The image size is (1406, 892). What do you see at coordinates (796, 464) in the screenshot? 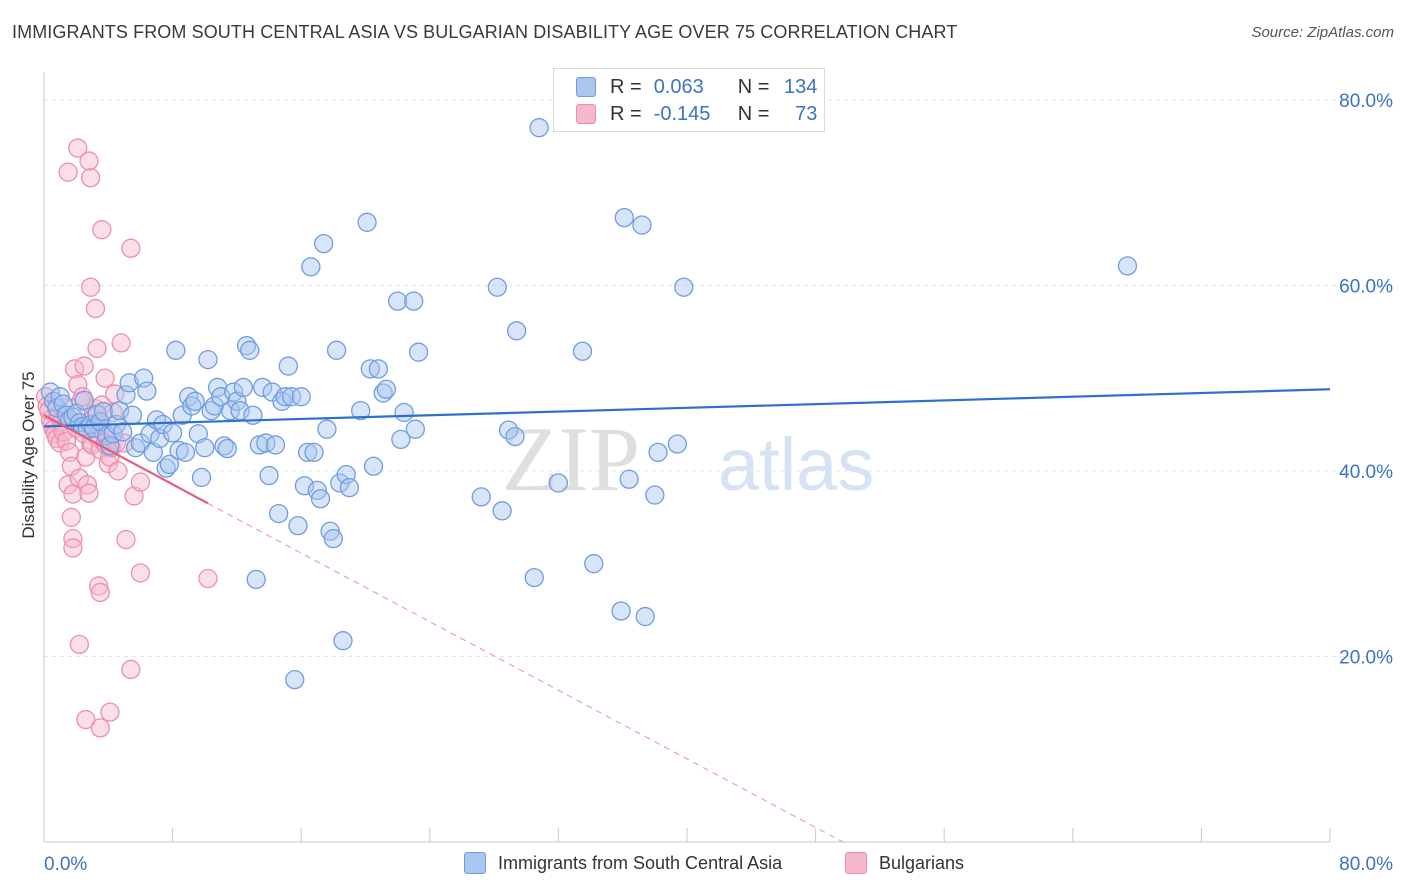
I see `watermark-atlas: atlas` at bounding box center [796, 464].